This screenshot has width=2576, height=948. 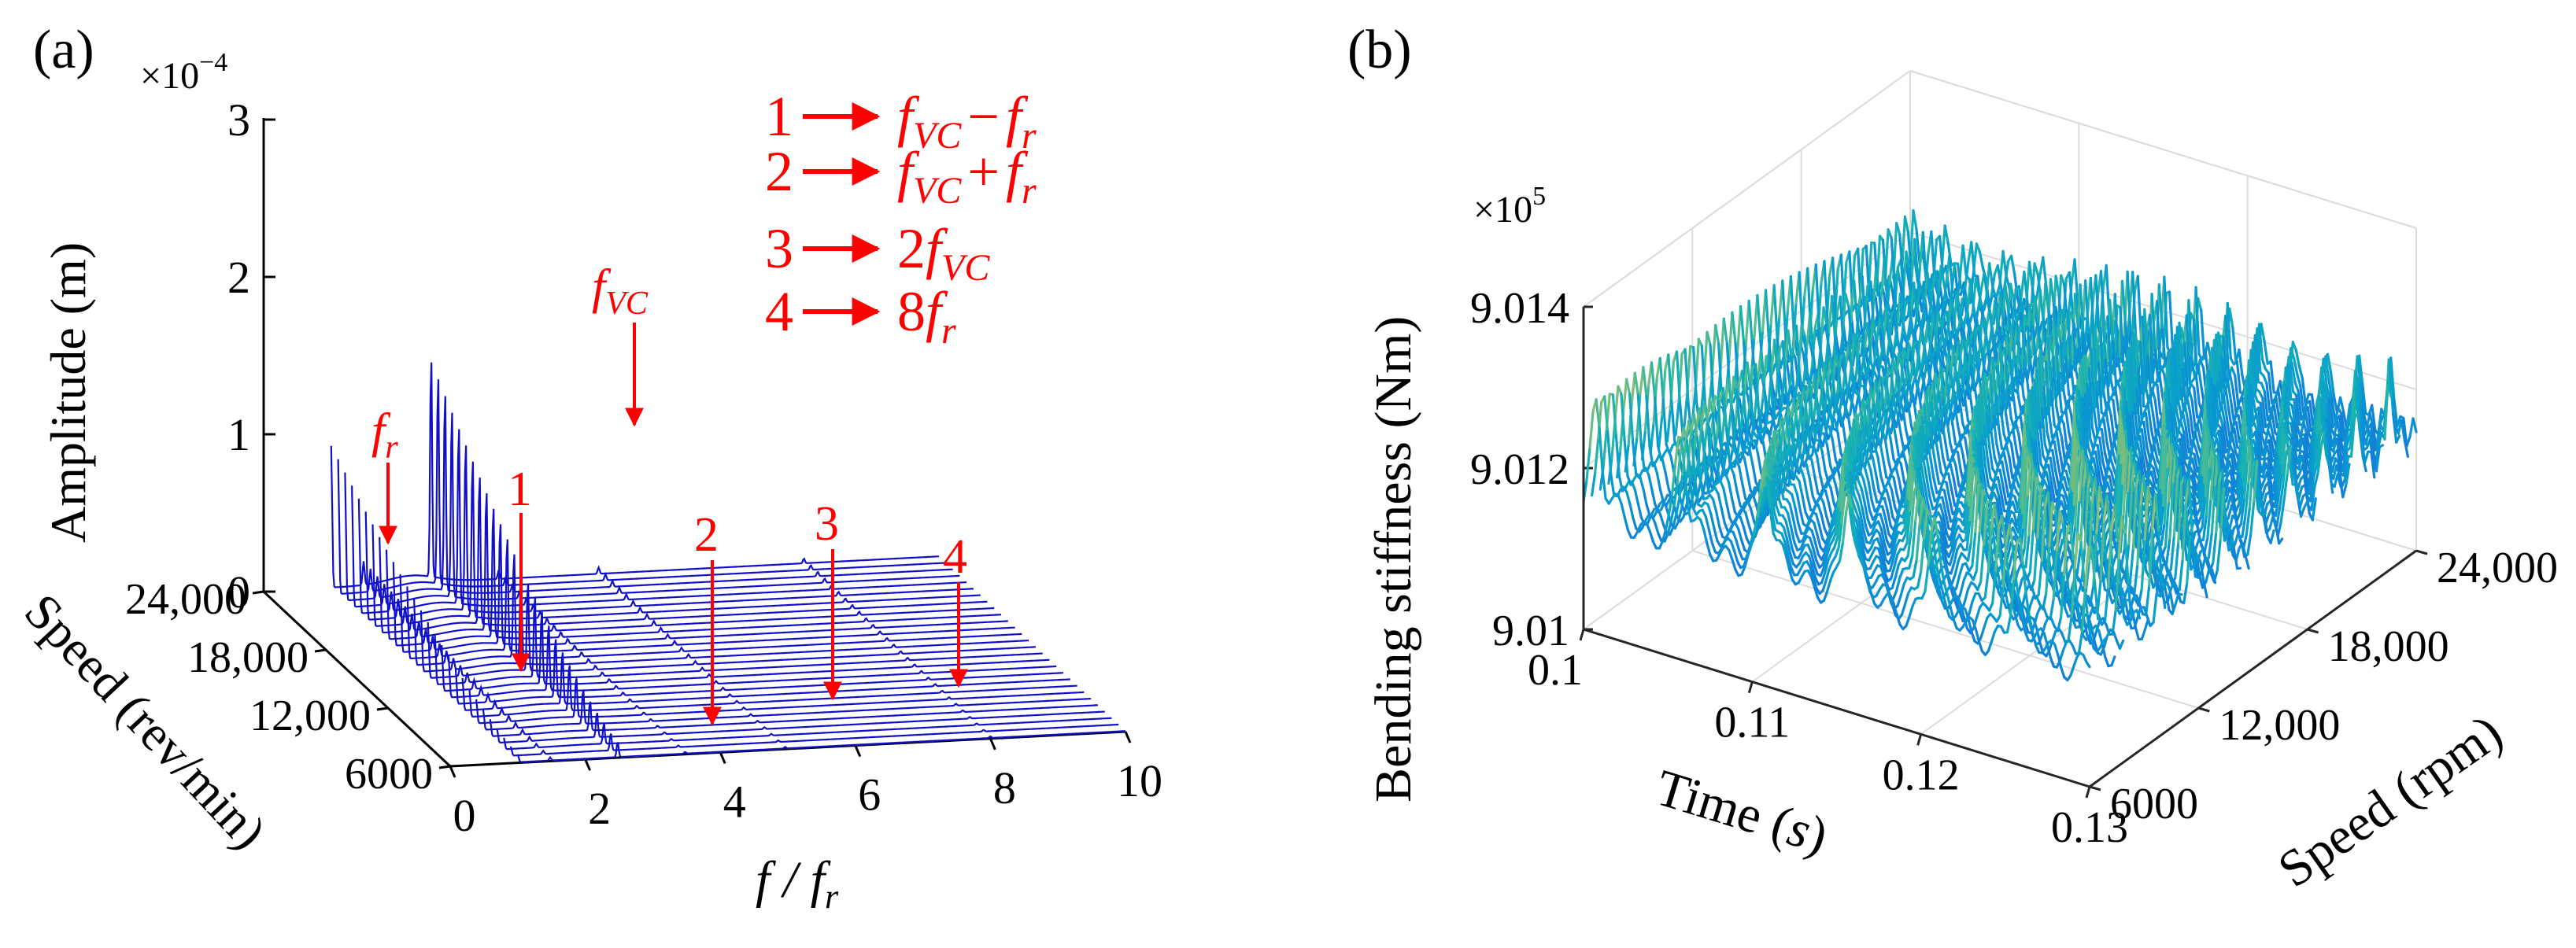 I want to click on a-z-tick-label: 2, so click(x=239, y=277).